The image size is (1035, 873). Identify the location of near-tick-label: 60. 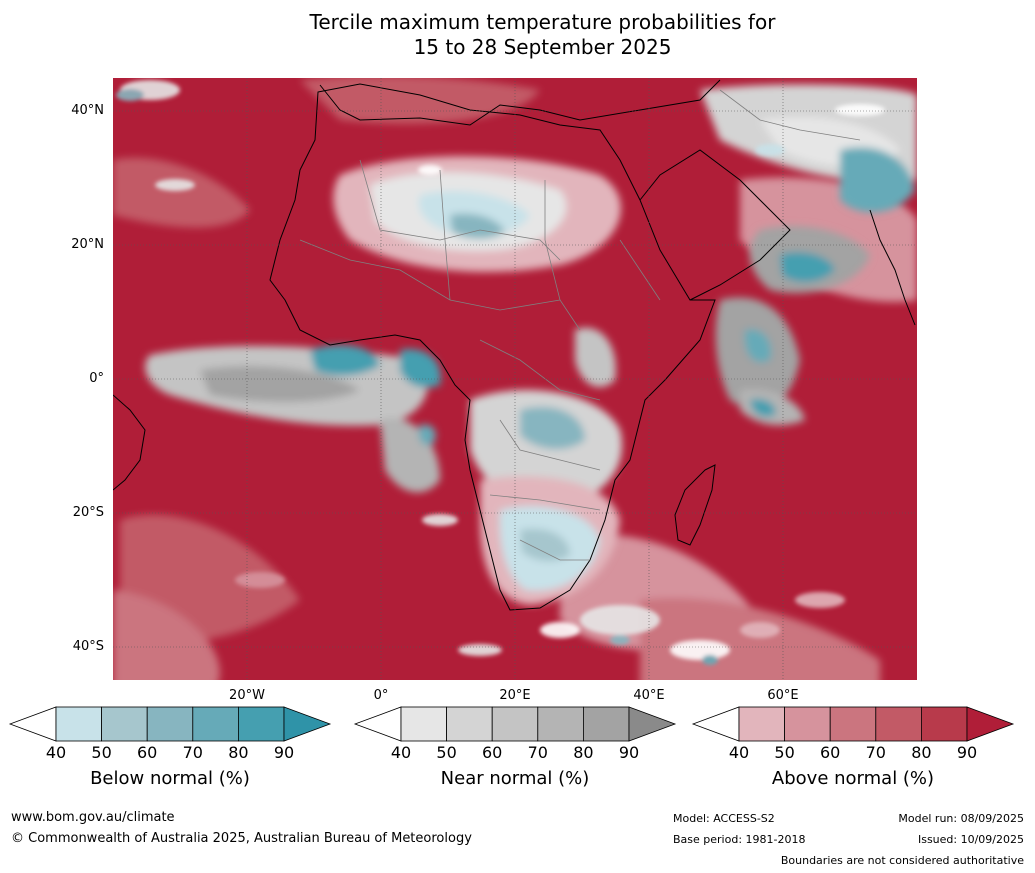
(492, 752).